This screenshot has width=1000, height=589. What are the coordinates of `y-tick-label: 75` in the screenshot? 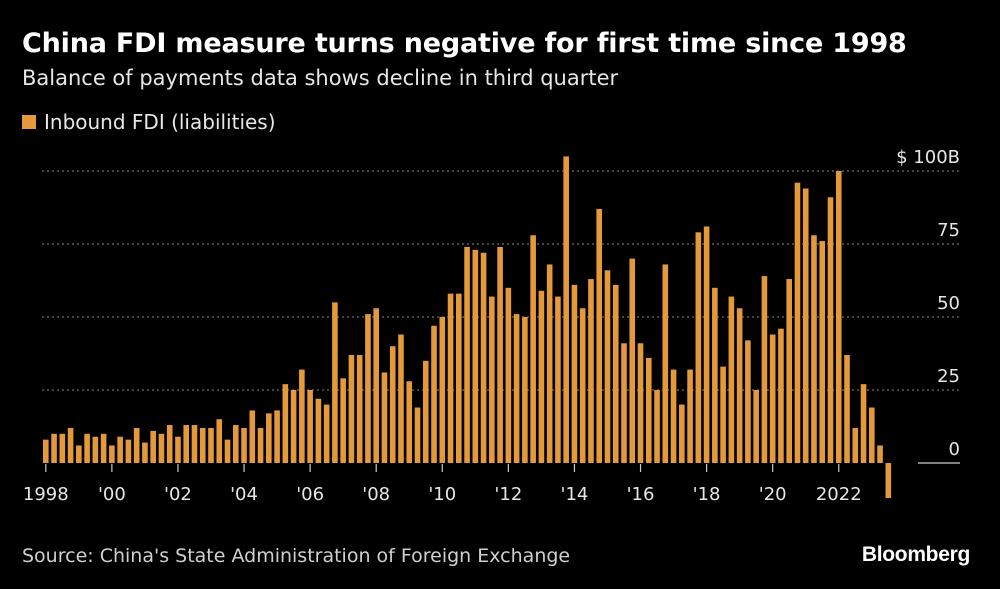 It's located at (948, 230).